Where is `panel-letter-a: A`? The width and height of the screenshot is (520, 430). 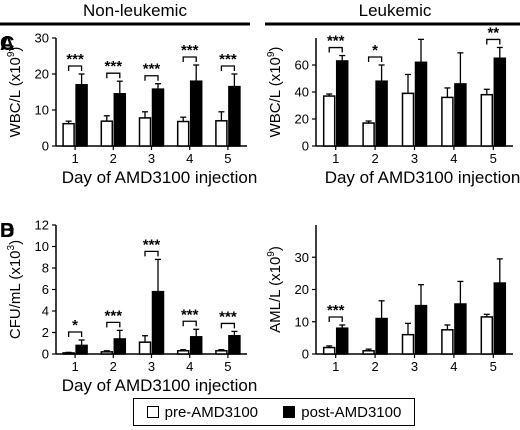 panel-letter-a: A is located at coordinates (7, 44).